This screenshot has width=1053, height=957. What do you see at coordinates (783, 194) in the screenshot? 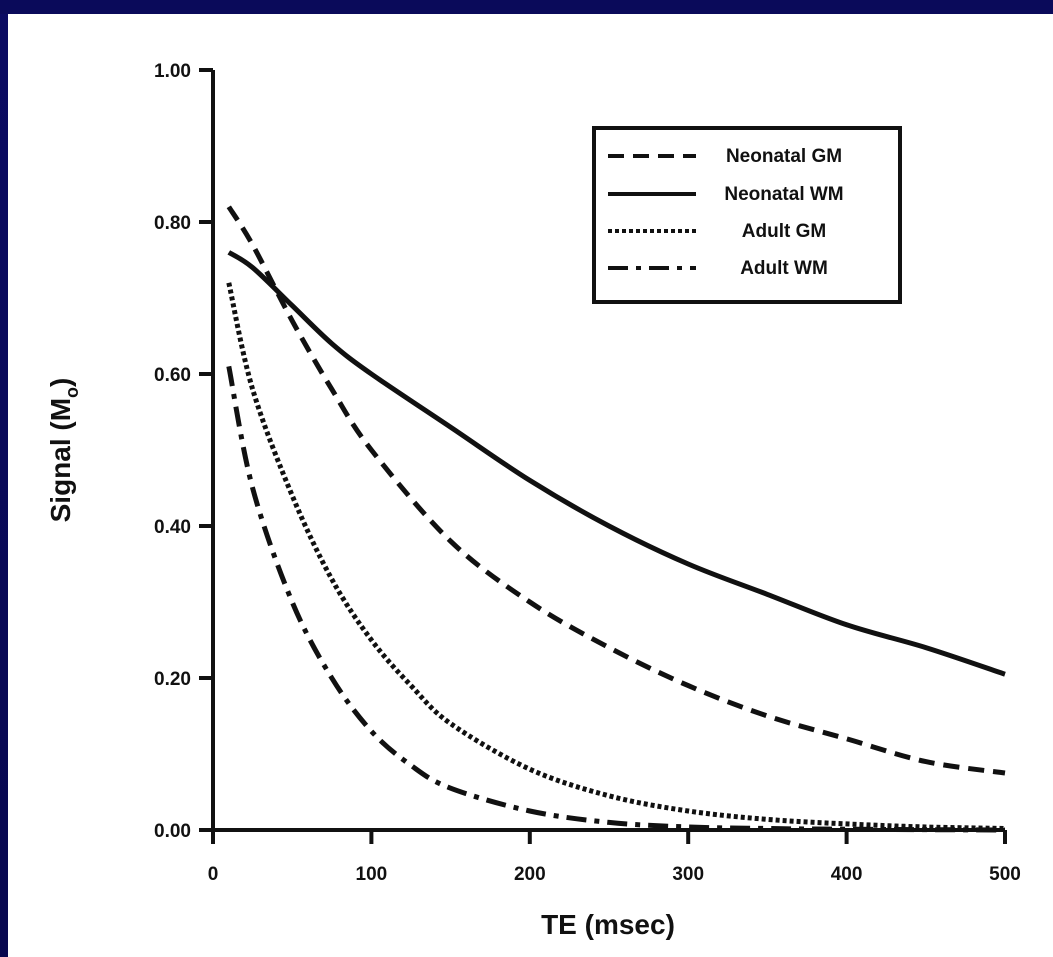
I see `legend-label: Neonatal WM` at bounding box center [783, 194].